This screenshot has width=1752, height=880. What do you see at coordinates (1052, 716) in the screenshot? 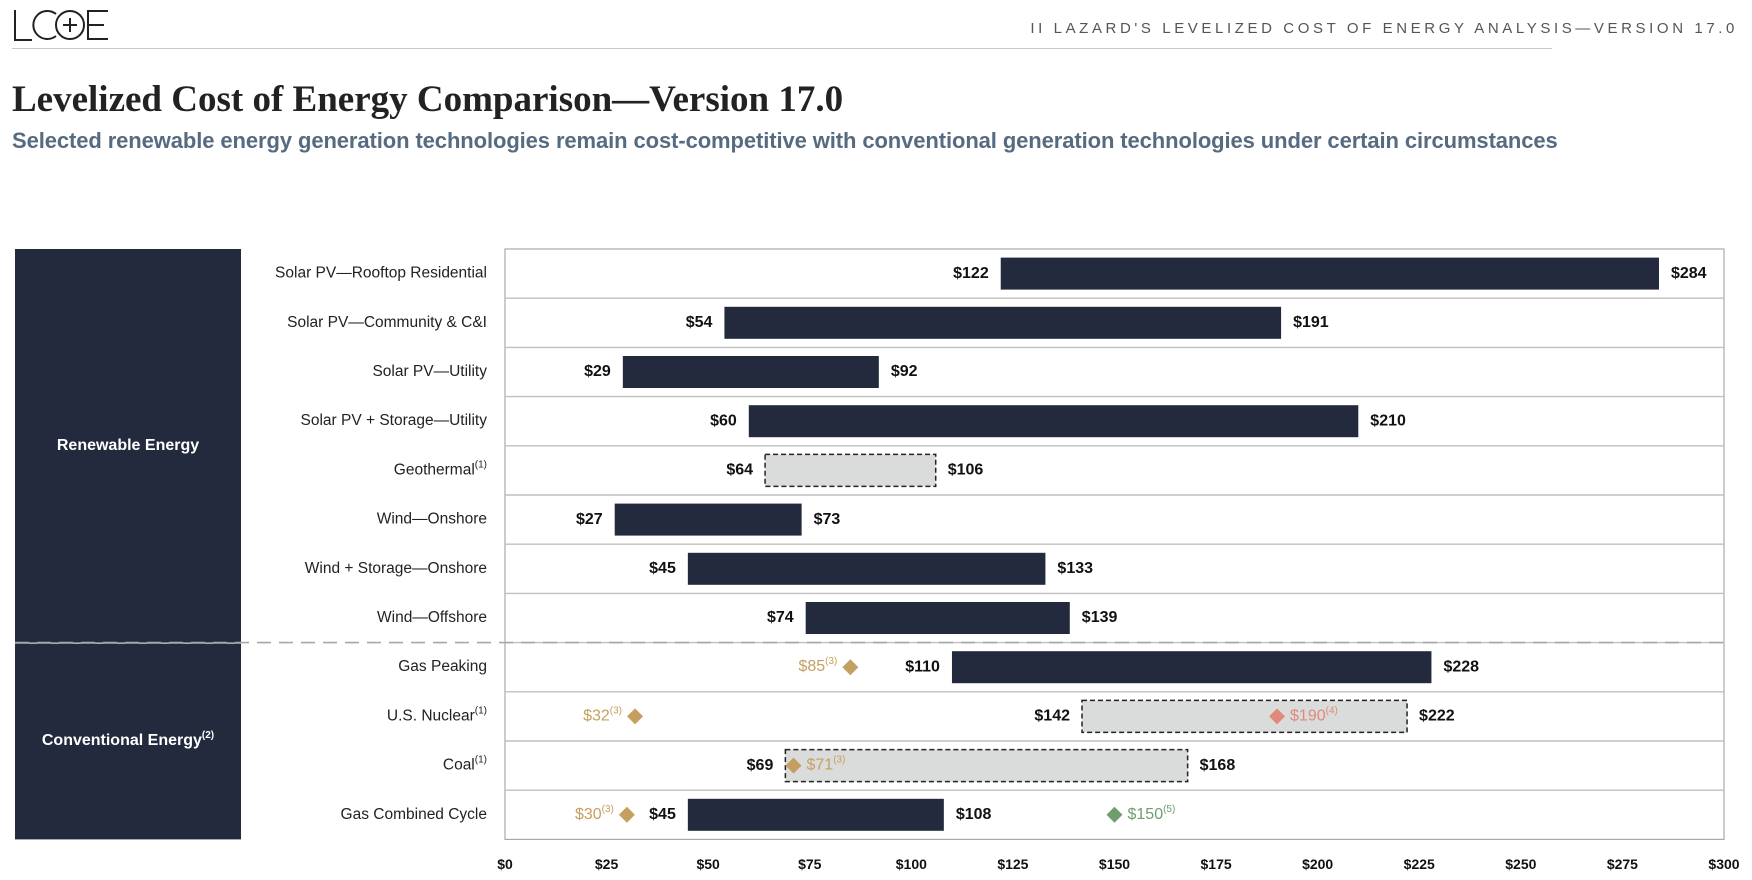
I see `low-value-label: $142` at bounding box center [1052, 716].